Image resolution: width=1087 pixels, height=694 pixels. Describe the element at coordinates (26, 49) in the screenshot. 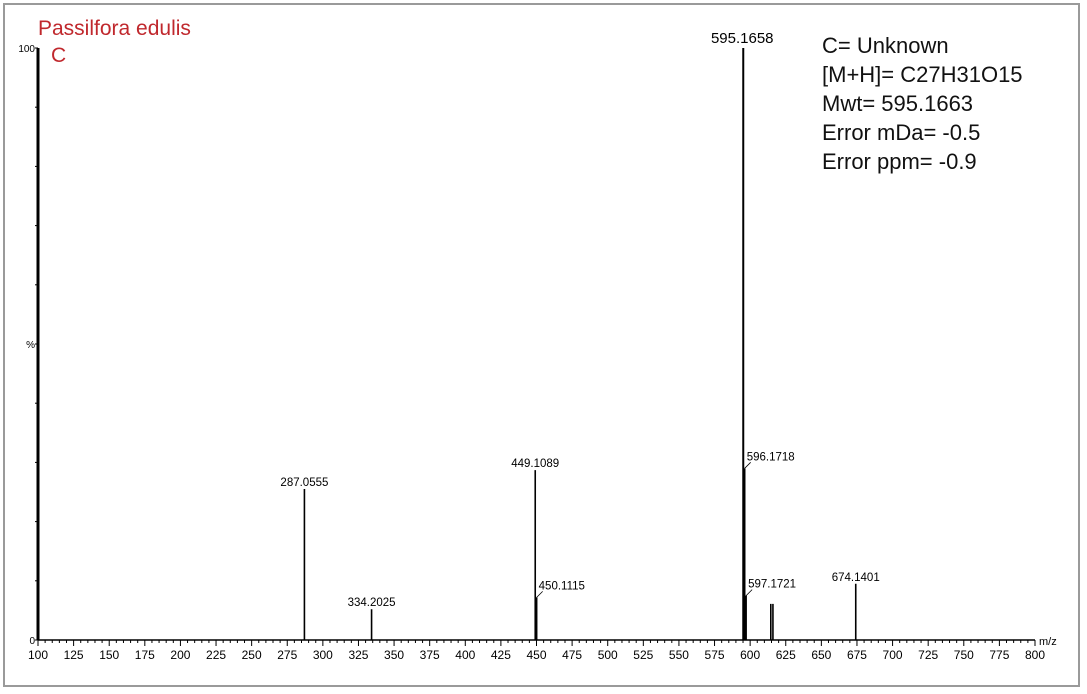

I see `y-tick-label: 100` at that location.